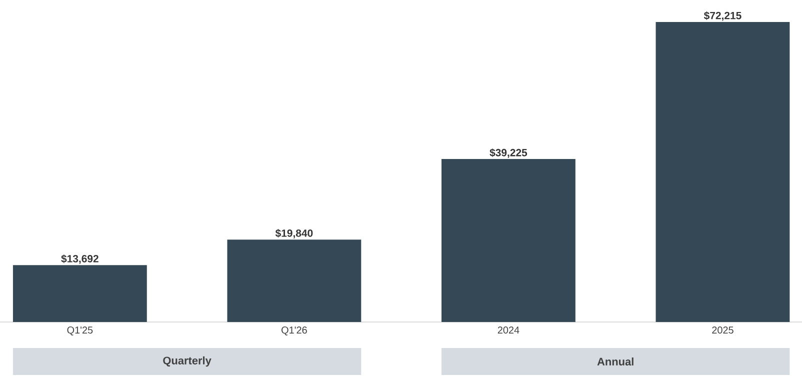 This screenshot has height=387, width=802. Describe the element at coordinates (294, 233) in the screenshot. I see `data-label: $19,840` at that location.